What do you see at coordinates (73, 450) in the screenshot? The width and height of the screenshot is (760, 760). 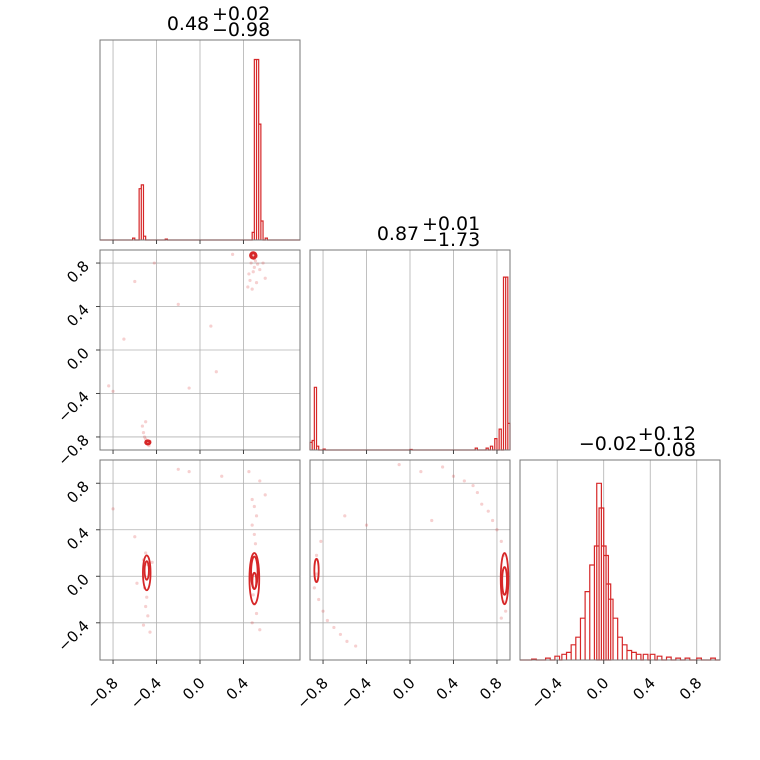 I see `y-tick-label: −0.8` at bounding box center [73, 450].